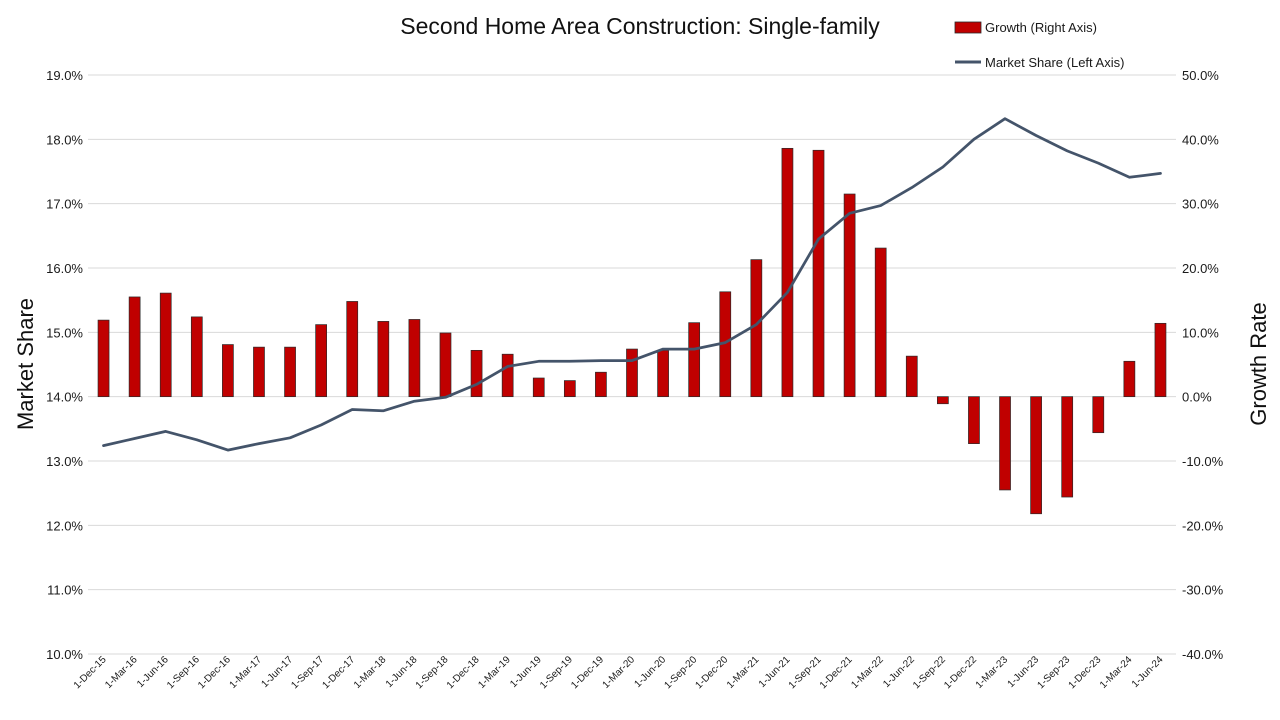  Describe the element at coordinates (743, 672) in the screenshot. I see `x-tick-label: 1-Mar-21` at that location.